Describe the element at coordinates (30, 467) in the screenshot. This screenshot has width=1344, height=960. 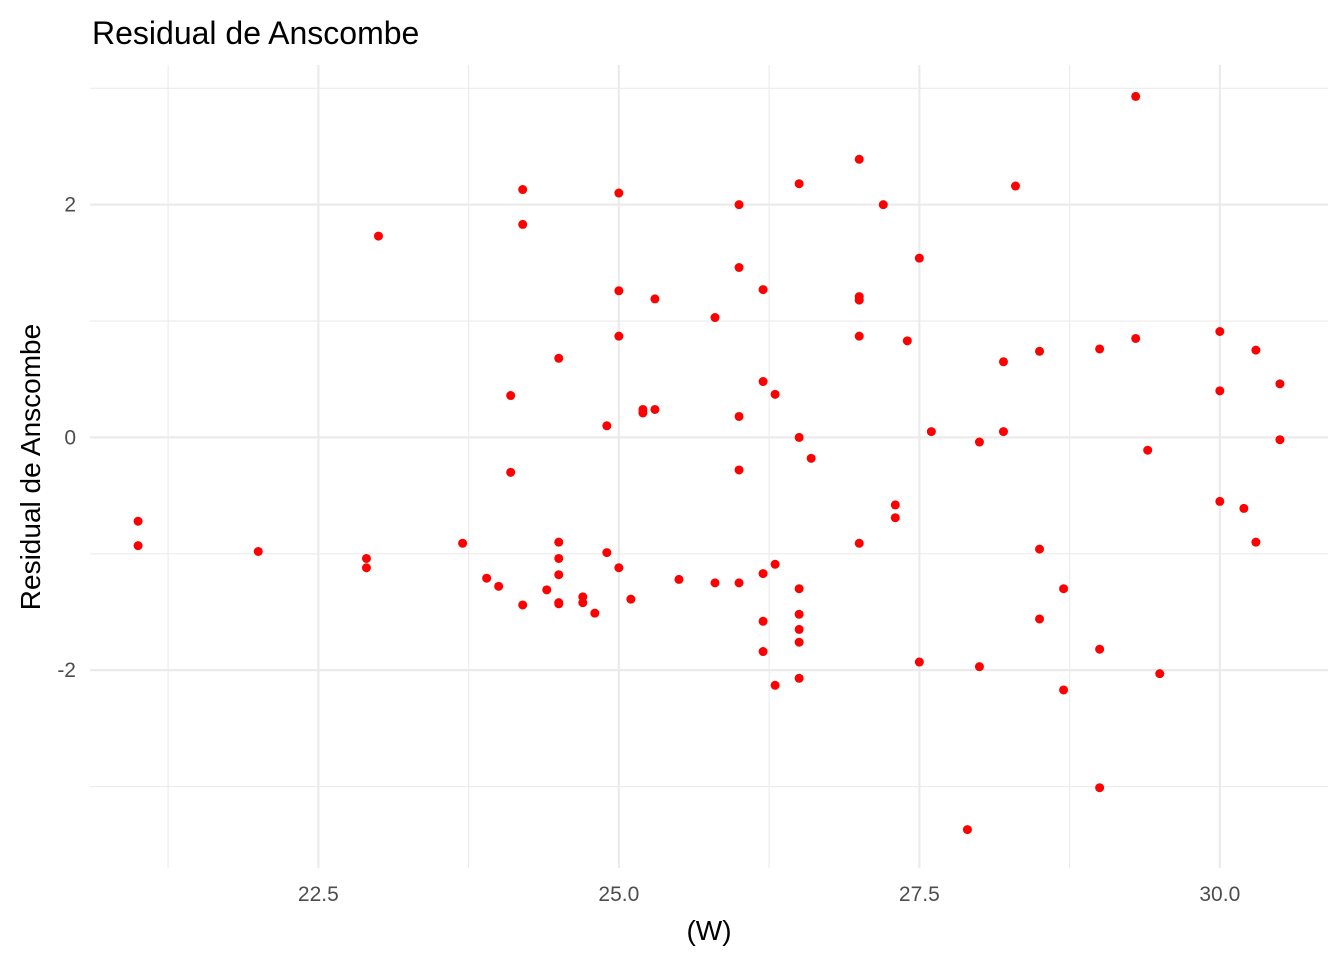
I see `y-axis-title: Residual de Anscombe` at that location.